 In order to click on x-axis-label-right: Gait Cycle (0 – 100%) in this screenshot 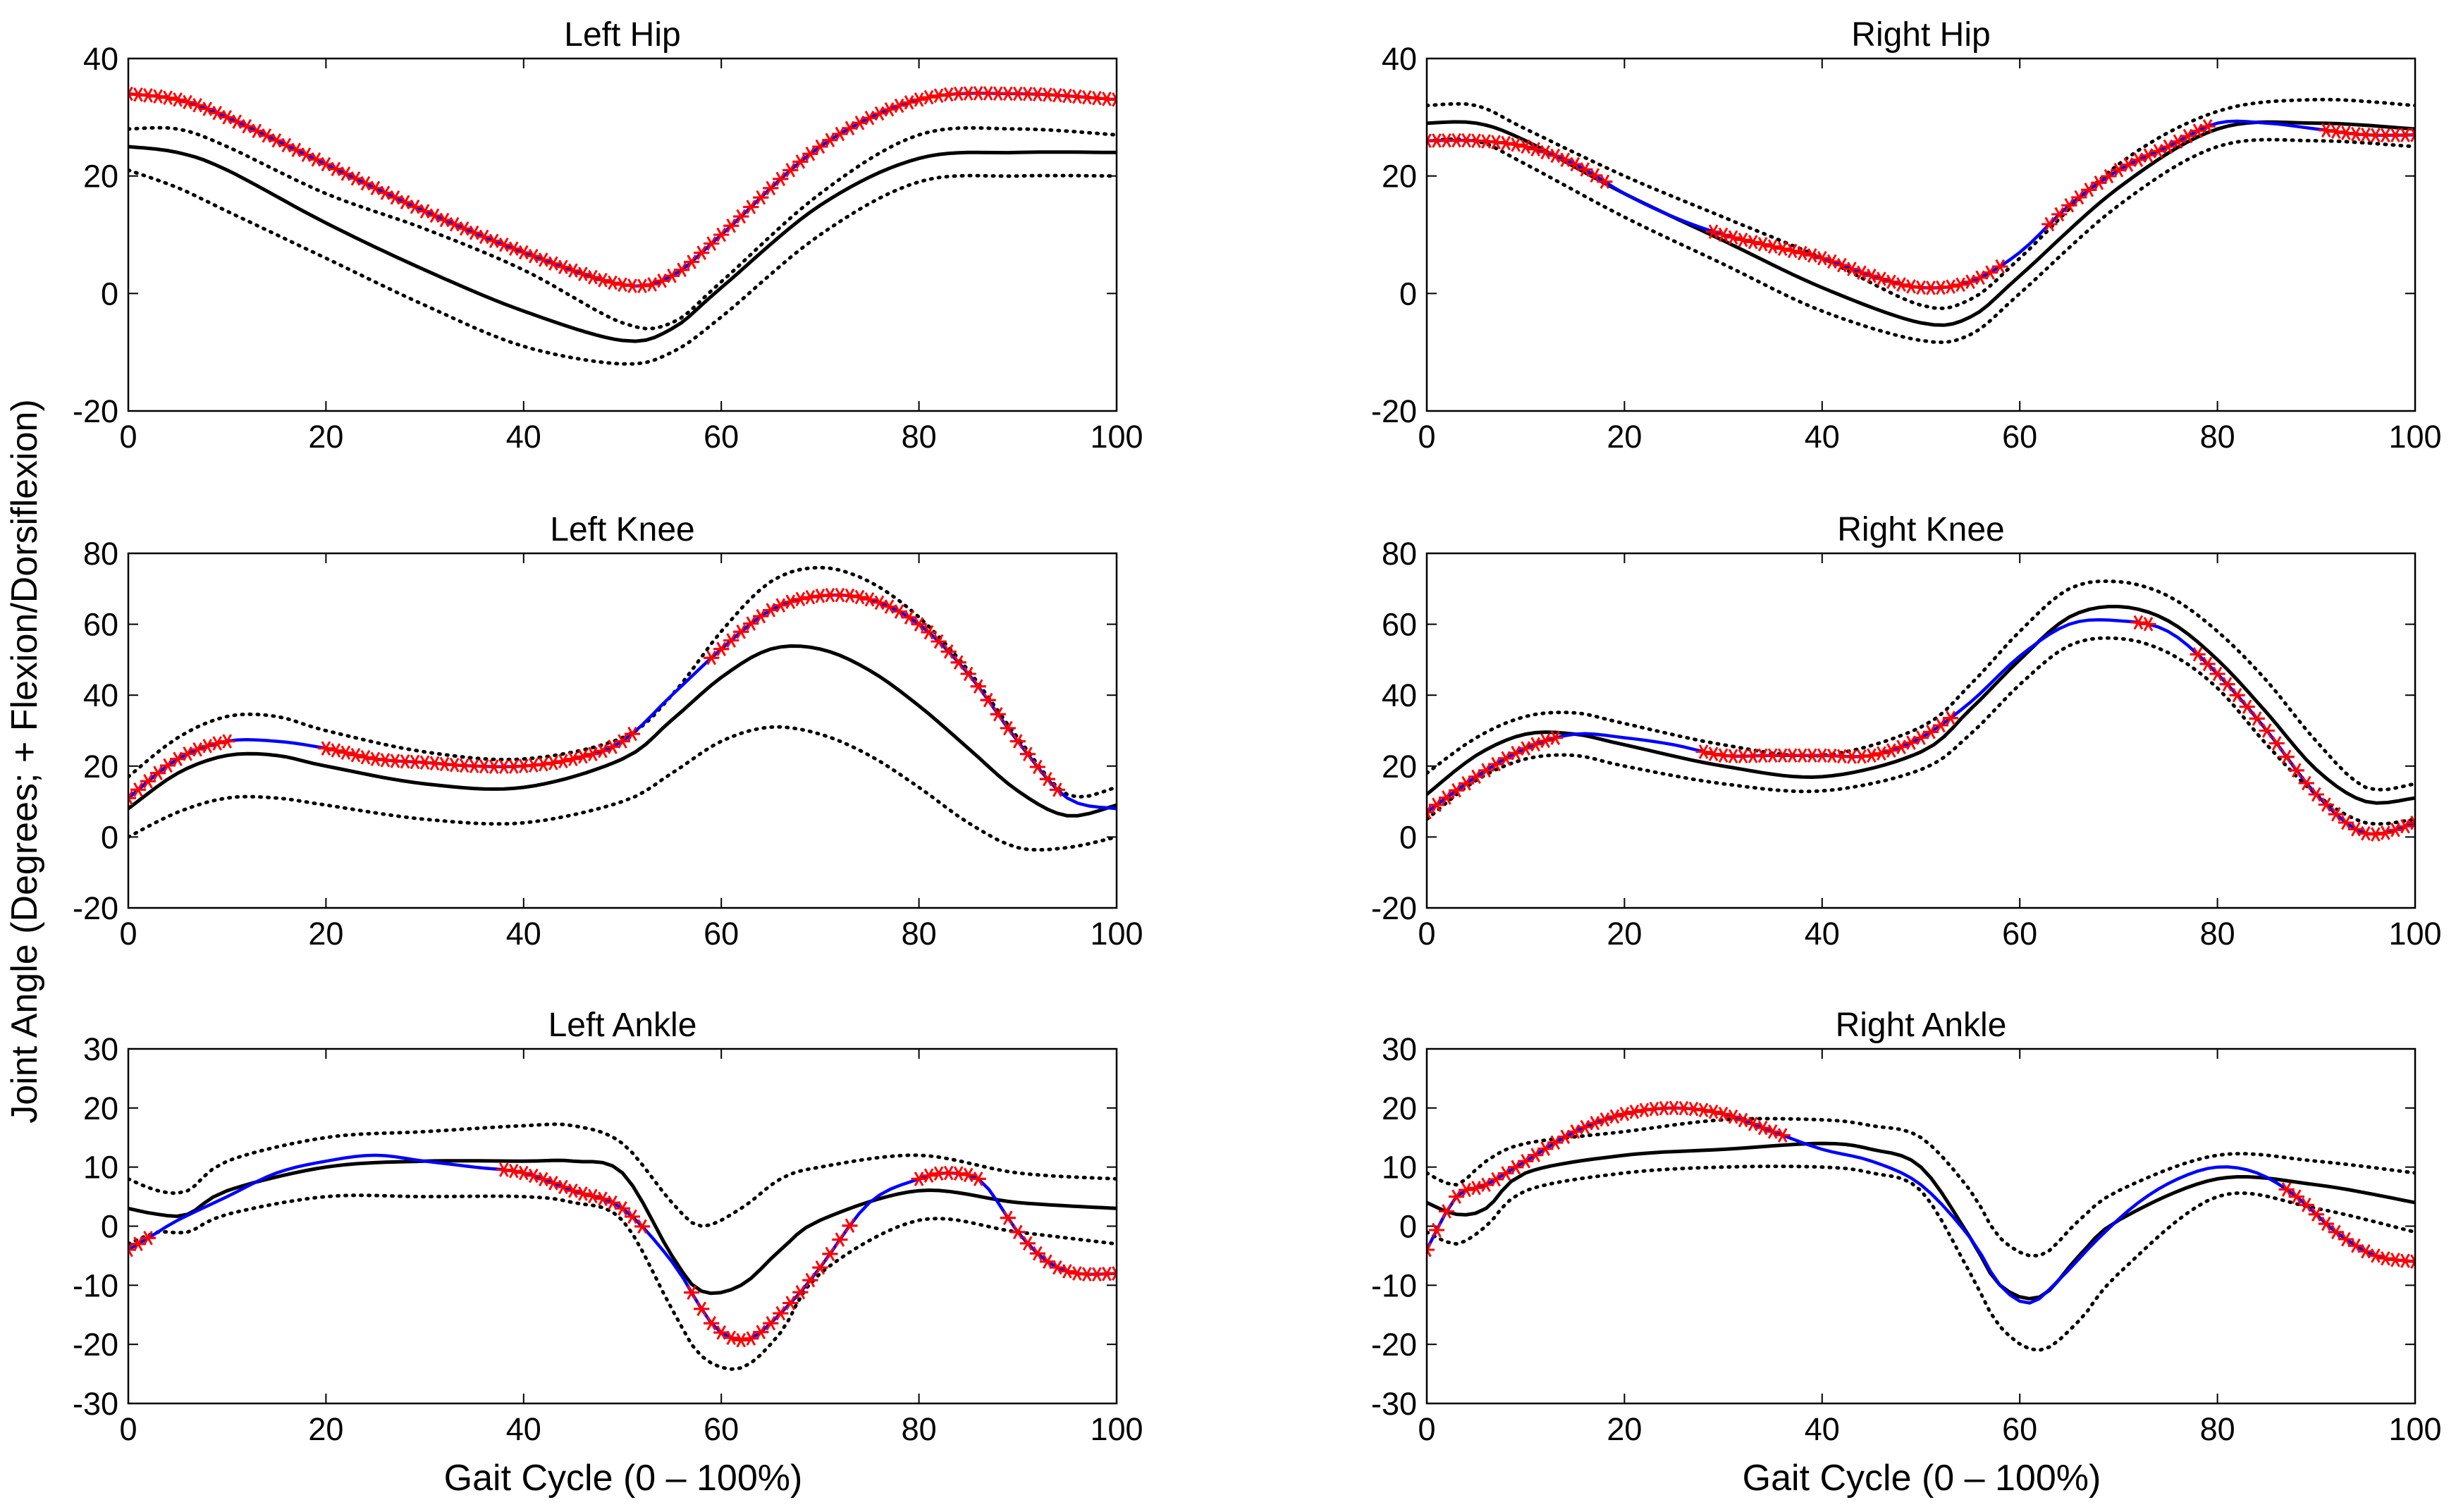, I will do `click(1922, 1478)`.